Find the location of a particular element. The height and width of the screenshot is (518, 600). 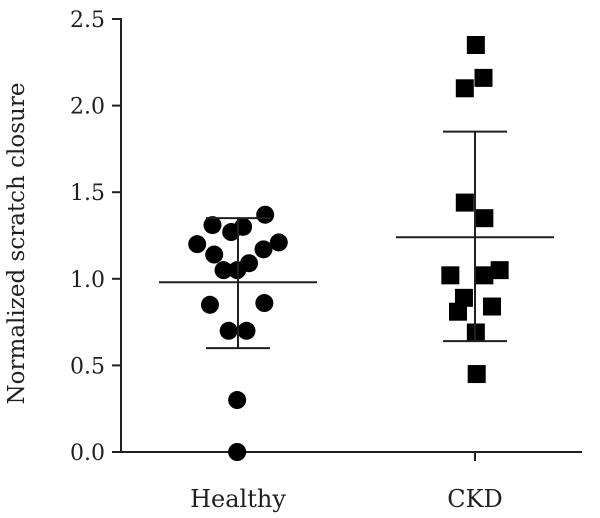

x-ticks: Healthy CKD is located at coordinates (346, 482).